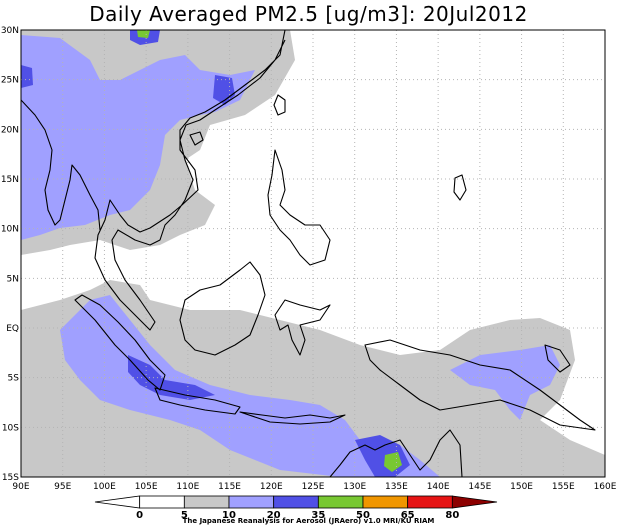 The width and height of the screenshot is (617, 529). I want to click on longitude-label: 95E, so click(62, 487).